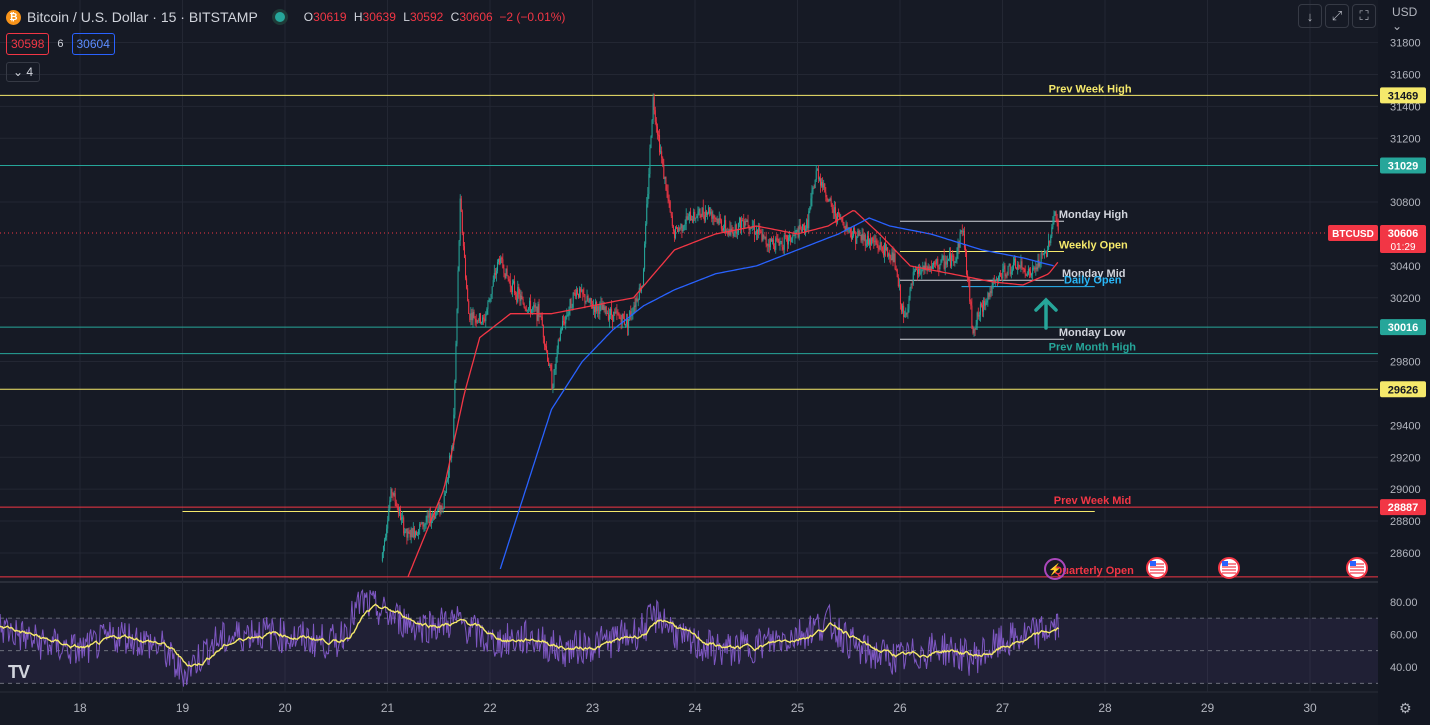 Image resolution: width=1430 pixels, height=725 pixels. Describe the element at coordinates (1405, 708) in the screenshot. I see `gear-icon: ⚙` at that location.